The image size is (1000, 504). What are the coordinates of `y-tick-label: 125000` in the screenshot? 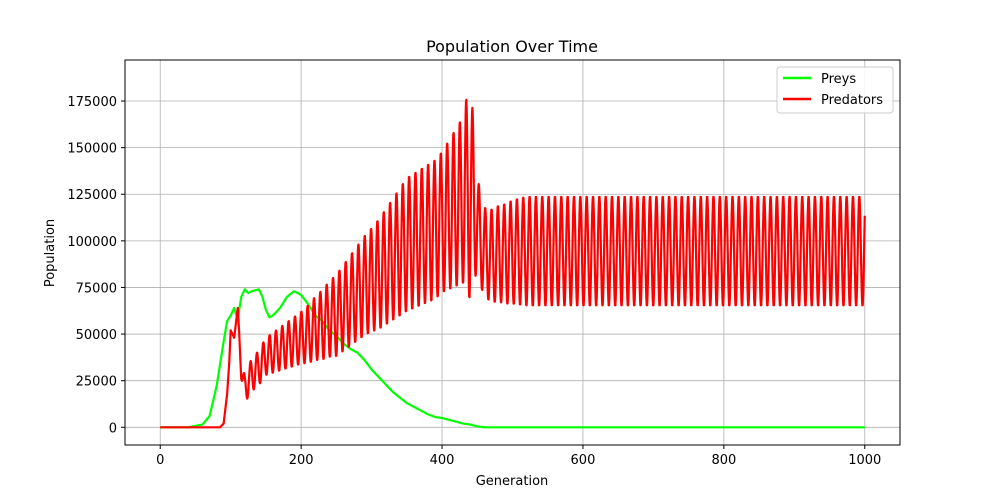 It's located at (92, 195).